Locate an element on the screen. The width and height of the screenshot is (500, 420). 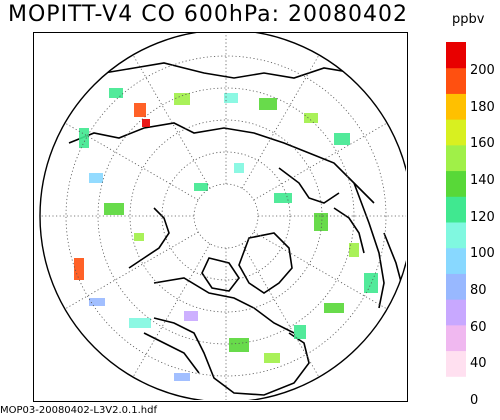
map-title: MOPITT-V4 CO 600hPa: 20080402 is located at coordinates (208, 14).